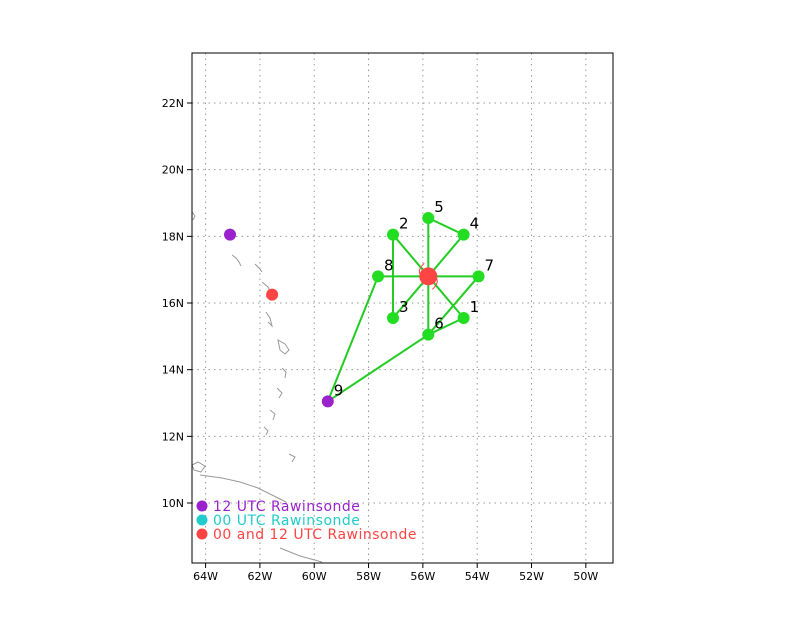 This screenshot has height=618, width=800. I want to click on y-tick-label: 20N, so click(173, 170).